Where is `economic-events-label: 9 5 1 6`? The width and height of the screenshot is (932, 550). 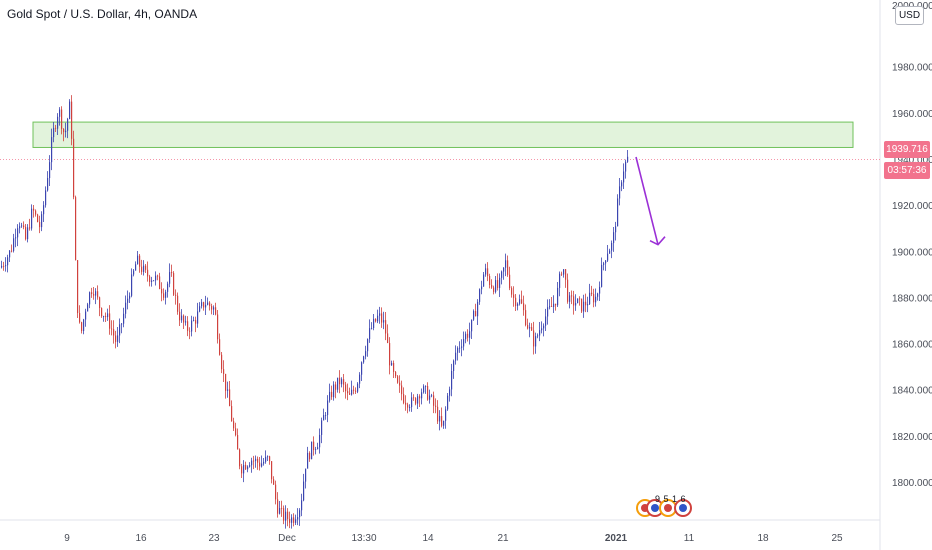 economic-events-label: 9 5 1 6 is located at coordinates (671, 499).